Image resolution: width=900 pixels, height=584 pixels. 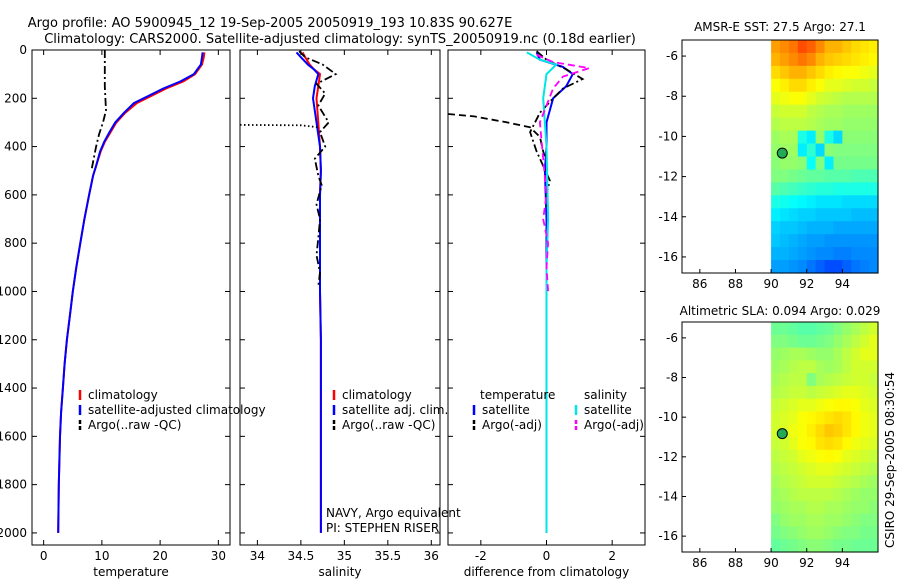 What do you see at coordinates (668, 496) in the screenshot?
I see `sla_map-ytick-label: -14` at bounding box center [668, 496].